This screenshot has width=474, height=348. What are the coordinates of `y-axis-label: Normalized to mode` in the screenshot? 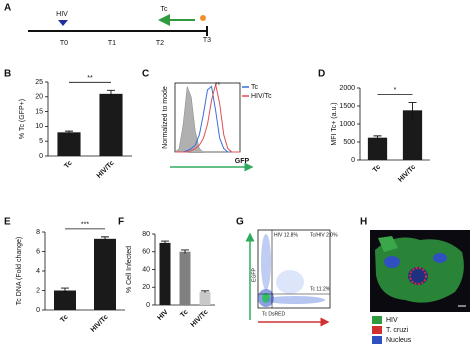 It's located at (165, 117).